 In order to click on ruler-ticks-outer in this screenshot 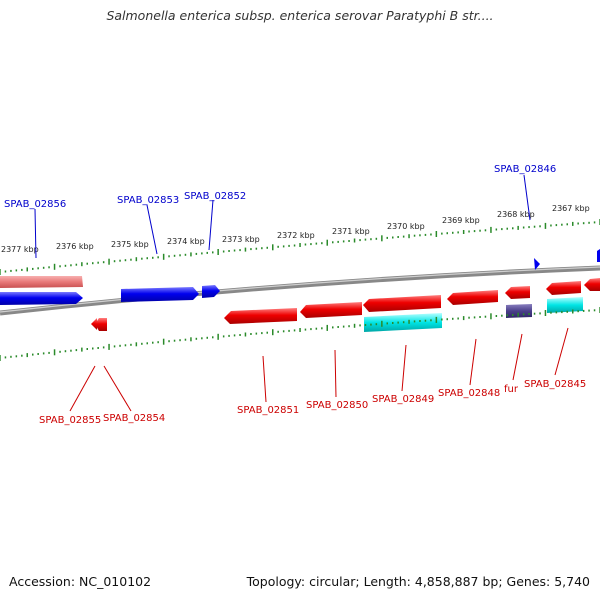, I will do `click(300, 247)`.